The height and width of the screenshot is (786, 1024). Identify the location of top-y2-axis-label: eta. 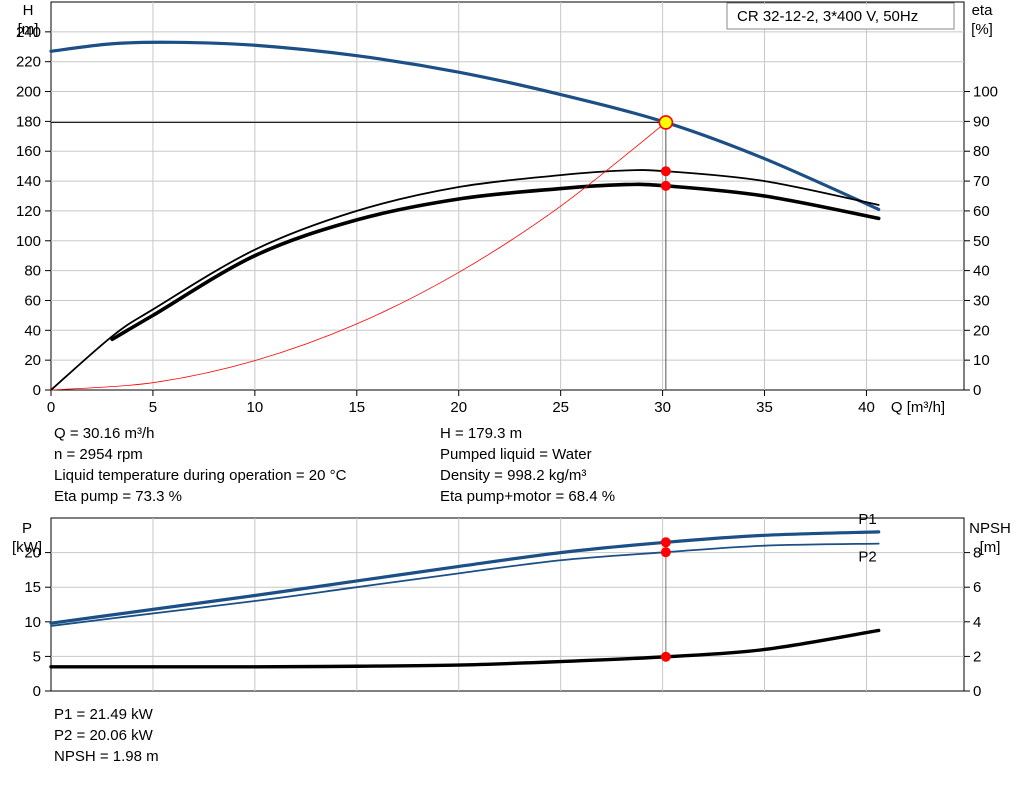
(983, 10).